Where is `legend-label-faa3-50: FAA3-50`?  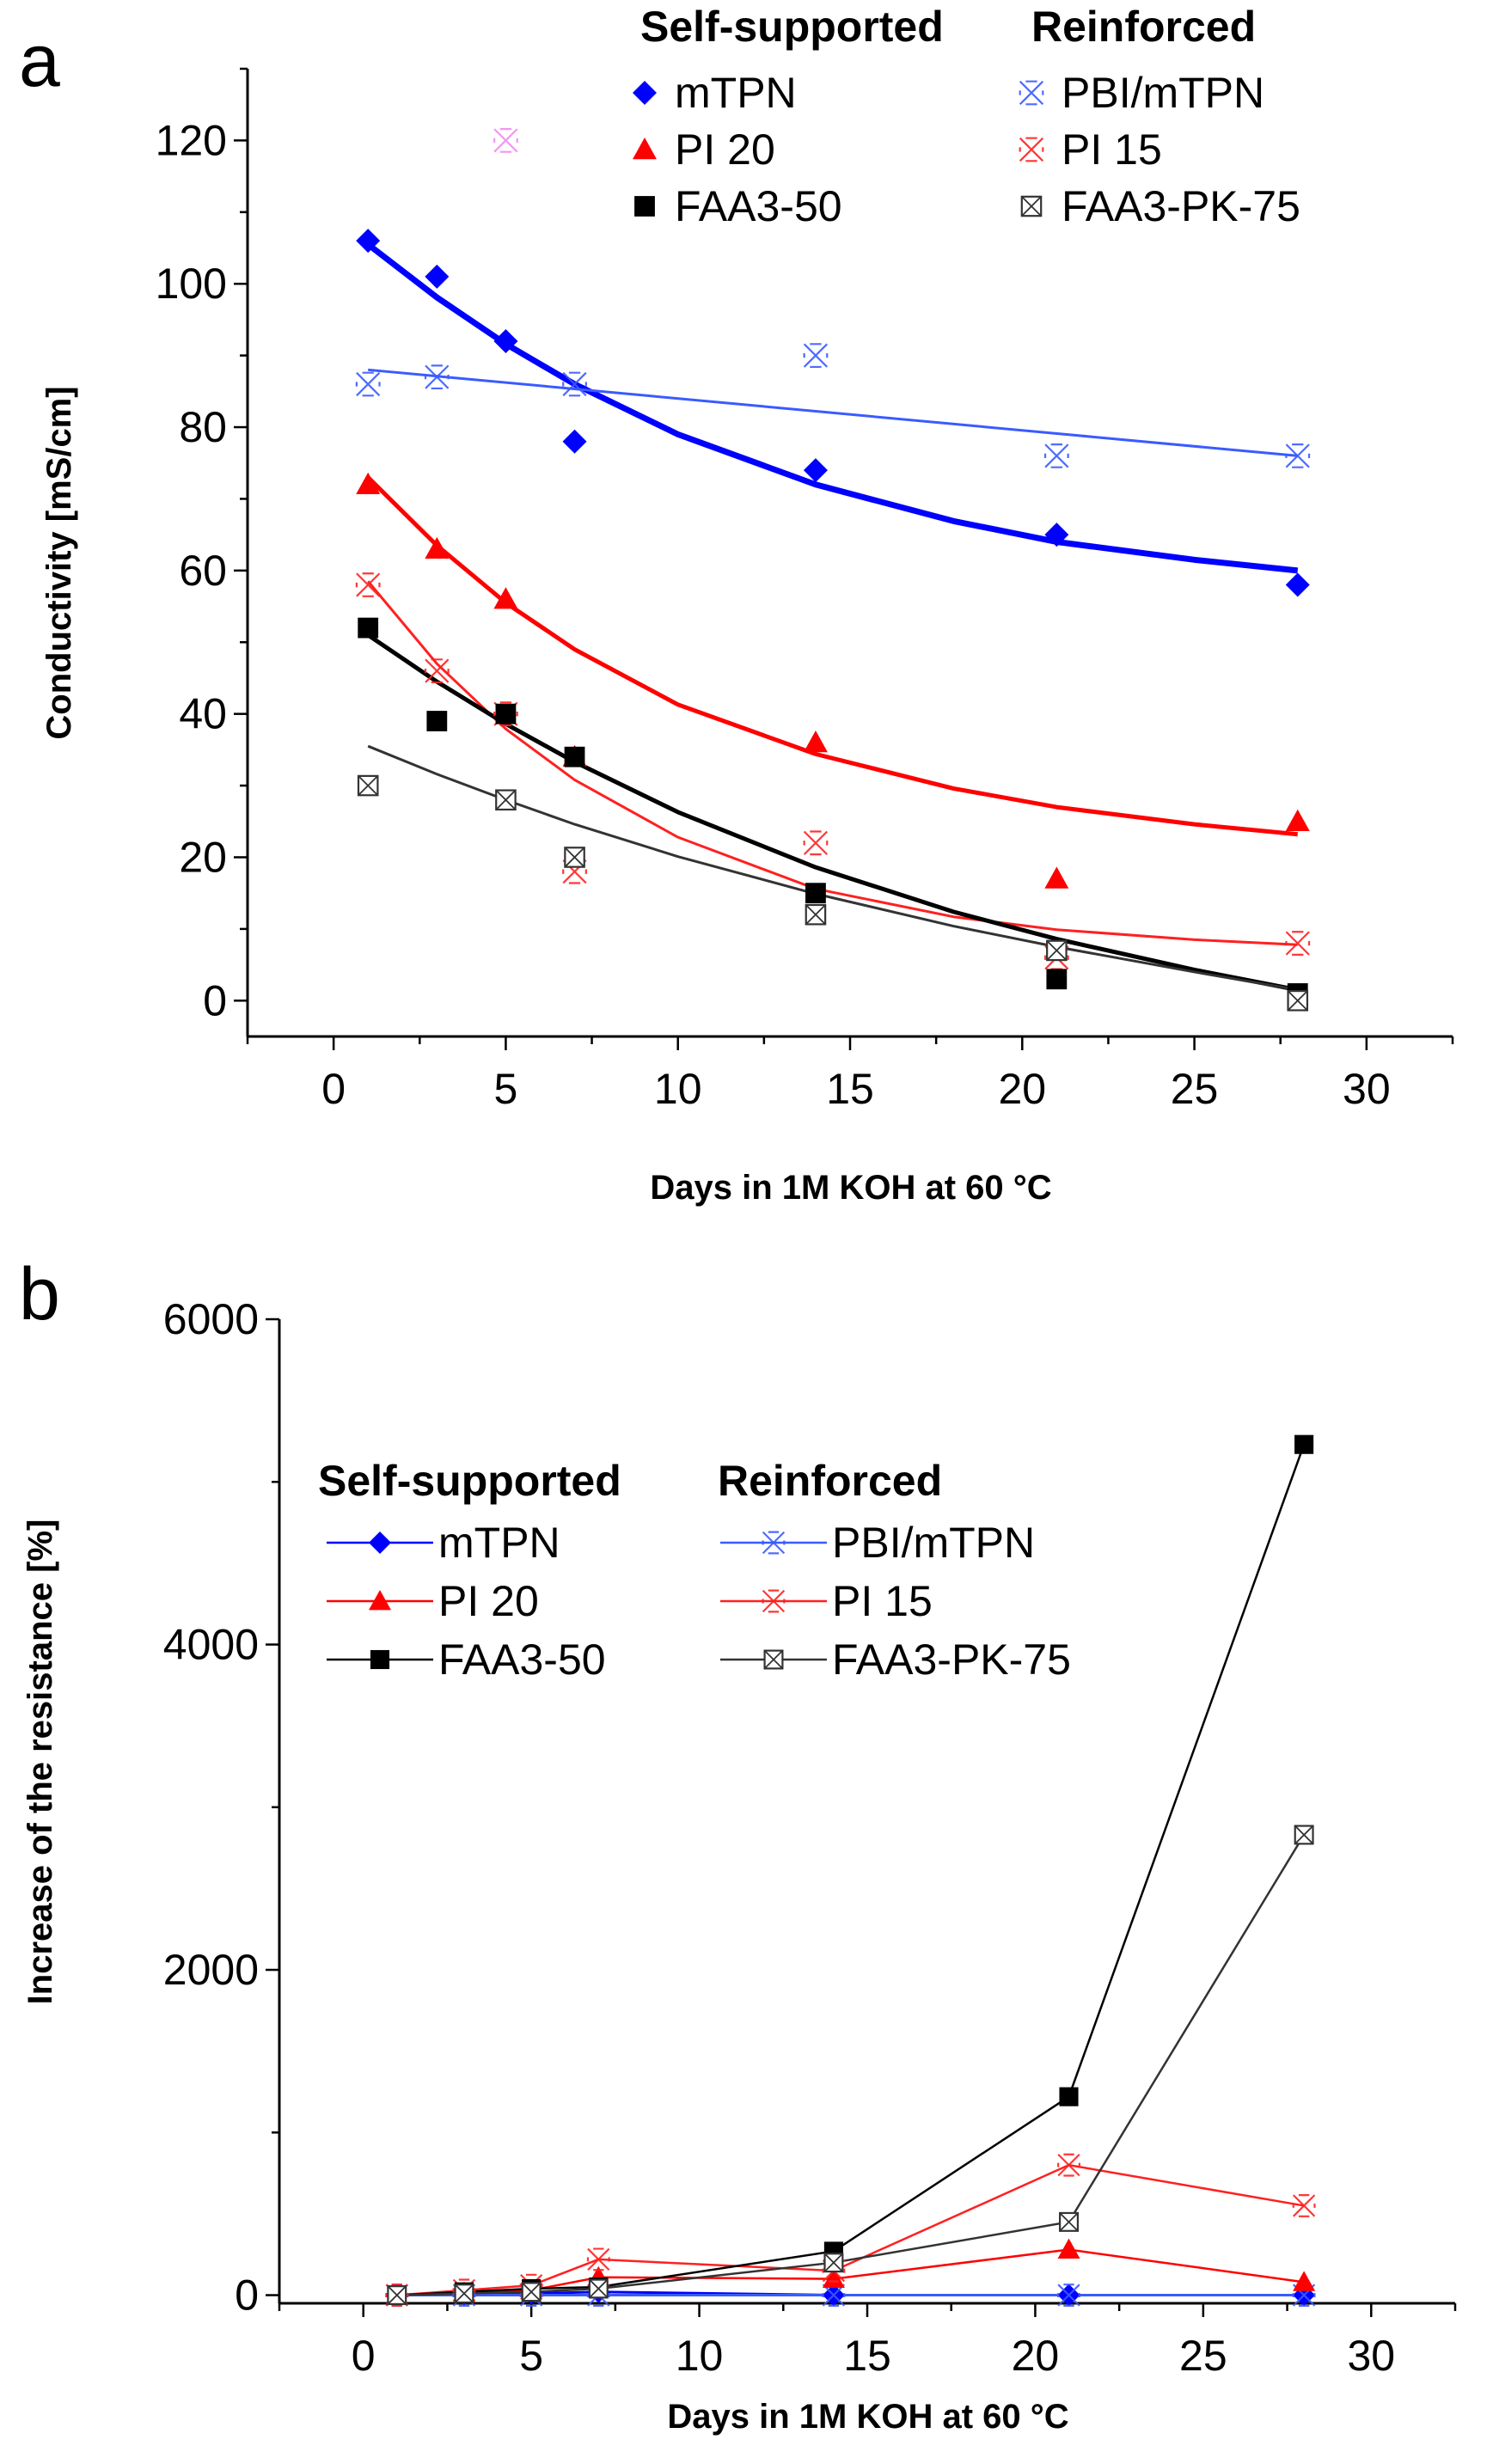
legend-label-faa3-50: FAA3-50 is located at coordinates (758, 206).